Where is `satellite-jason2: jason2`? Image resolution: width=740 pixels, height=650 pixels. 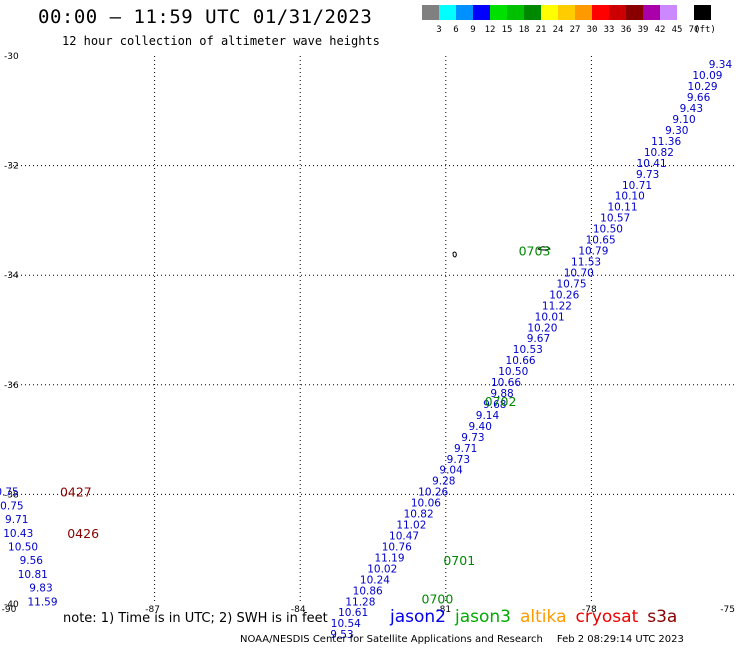
satellite-jason2: jason2 is located at coordinates (418, 617).